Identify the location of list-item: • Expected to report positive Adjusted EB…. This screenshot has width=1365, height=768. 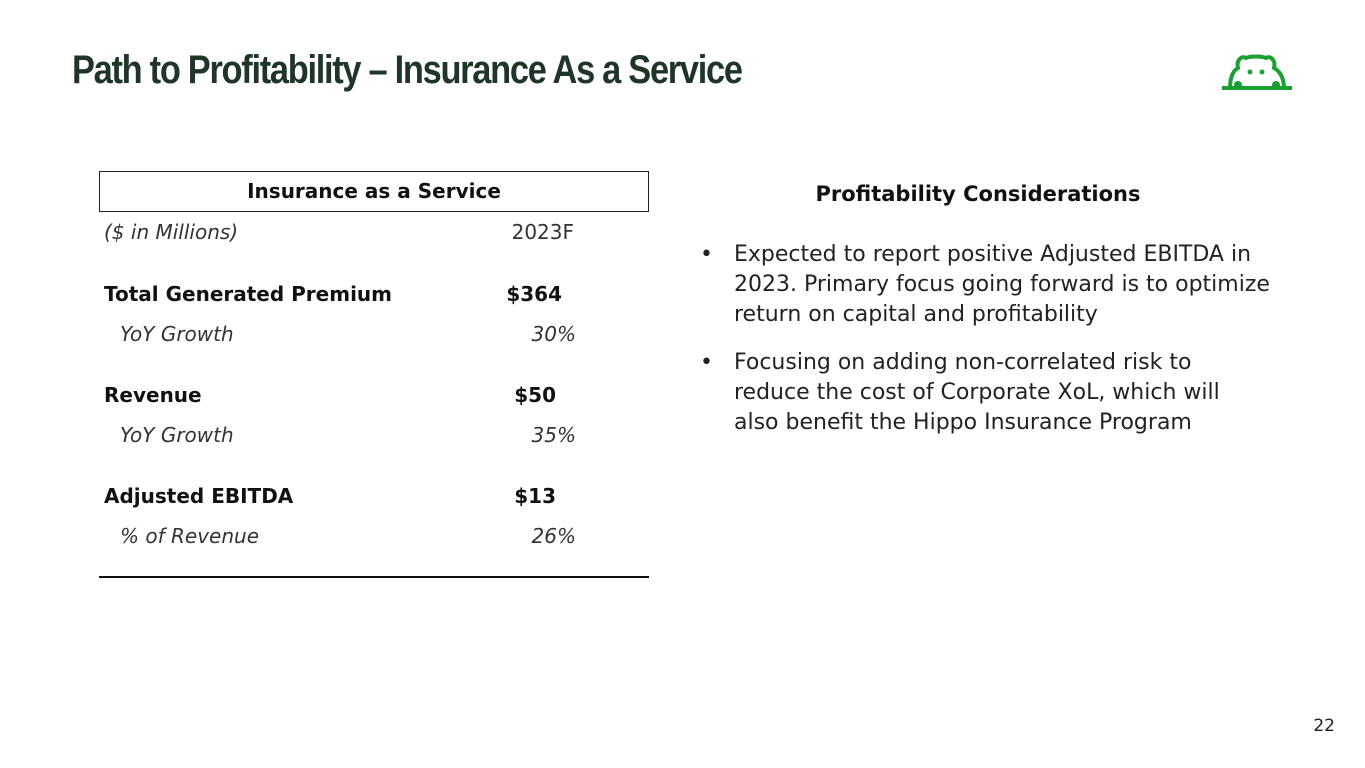
(985, 285).